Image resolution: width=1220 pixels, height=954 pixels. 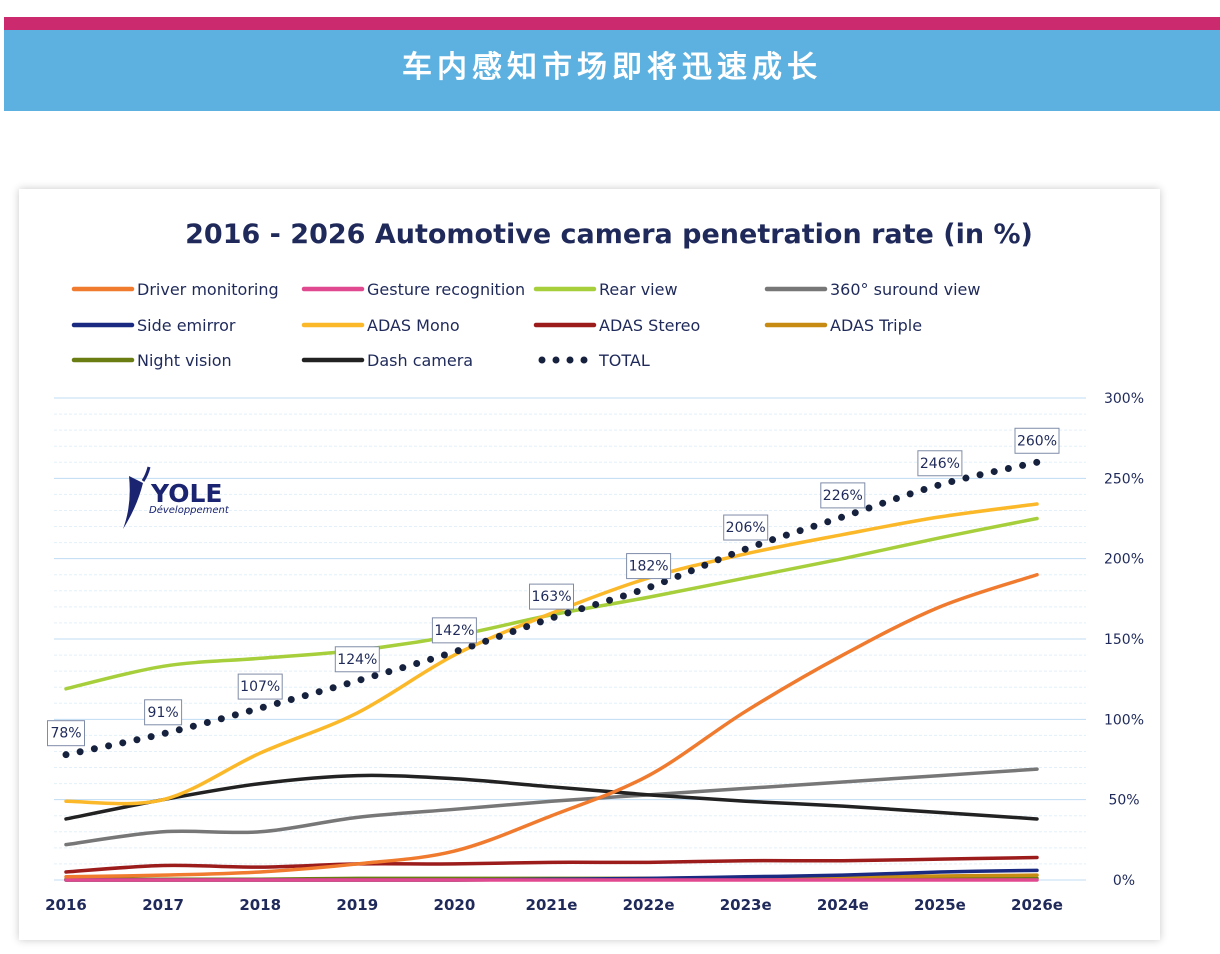 What do you see at coordinates (1123, 801) in the screenshot?
I see `y-tick-label: 50%` at bounding box center [1123, 801].